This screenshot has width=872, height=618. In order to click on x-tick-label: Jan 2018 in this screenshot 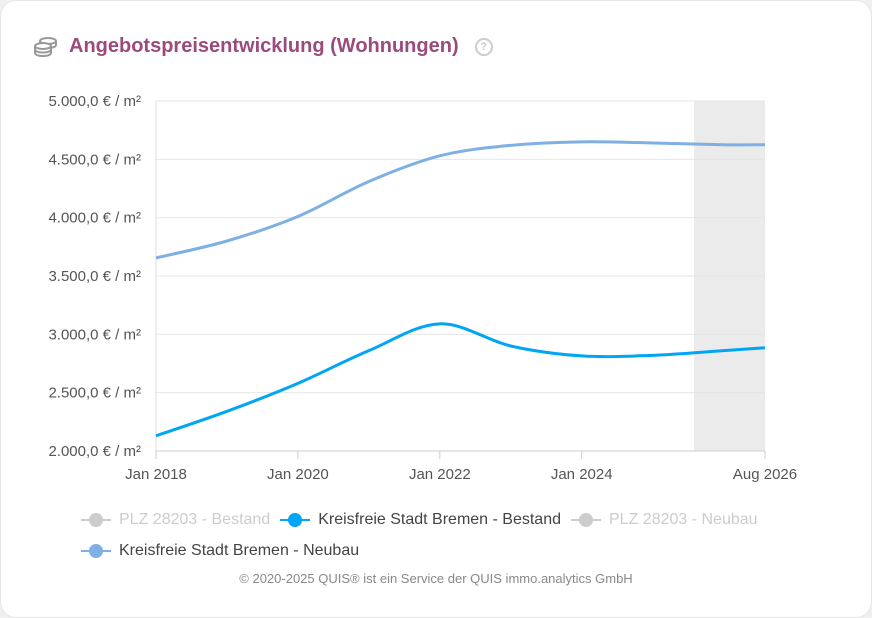, I will do `click(156, 474)`.